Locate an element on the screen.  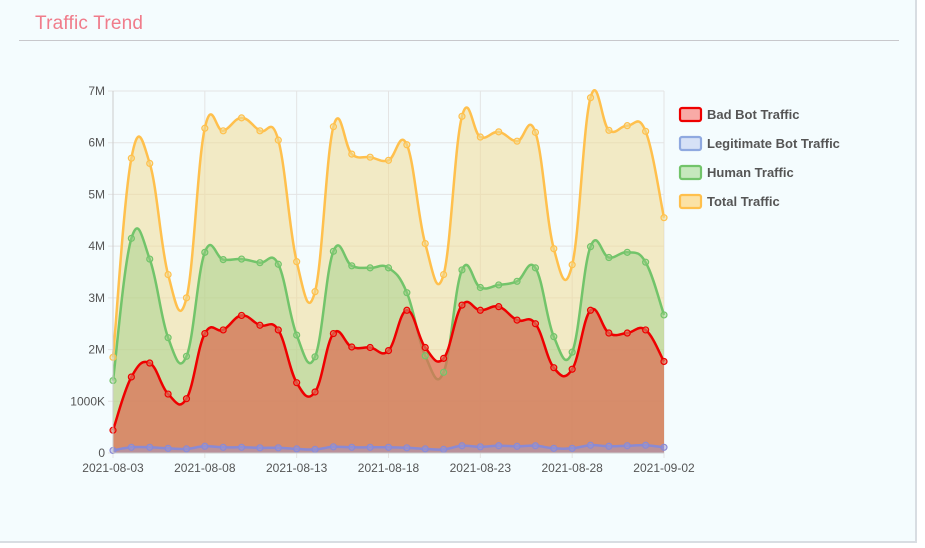
human-trafficlegend-swatch is located at coordinates (690, 172).